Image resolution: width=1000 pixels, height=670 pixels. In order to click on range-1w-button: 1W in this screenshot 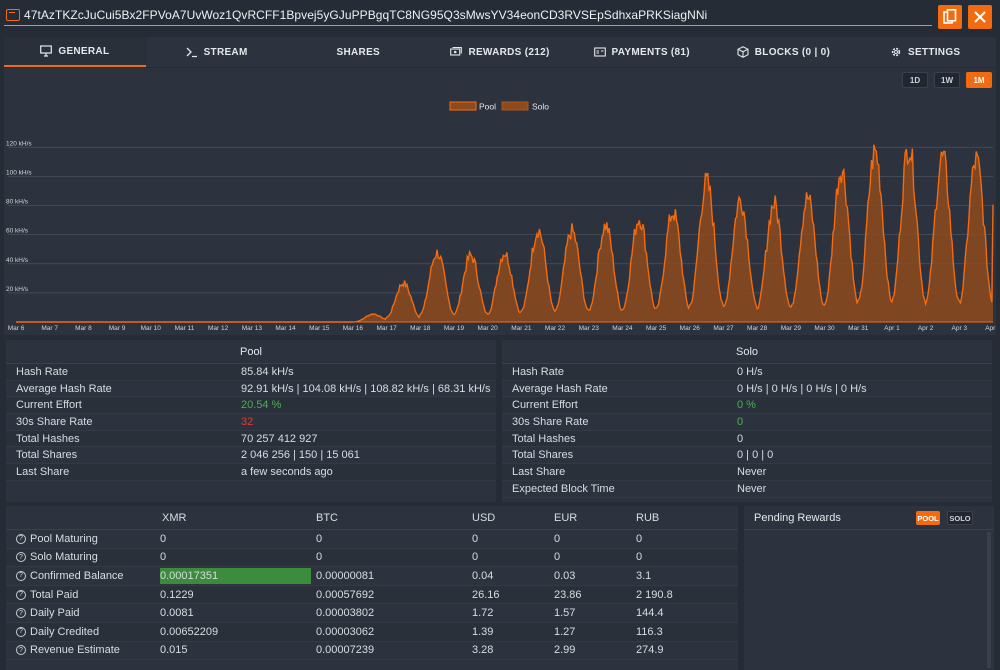, I will do `click(947, 80)`.